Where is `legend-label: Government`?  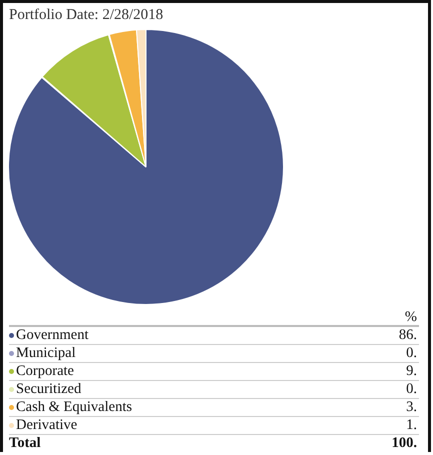
legend-label: Government is located at coordinates (52, 335).